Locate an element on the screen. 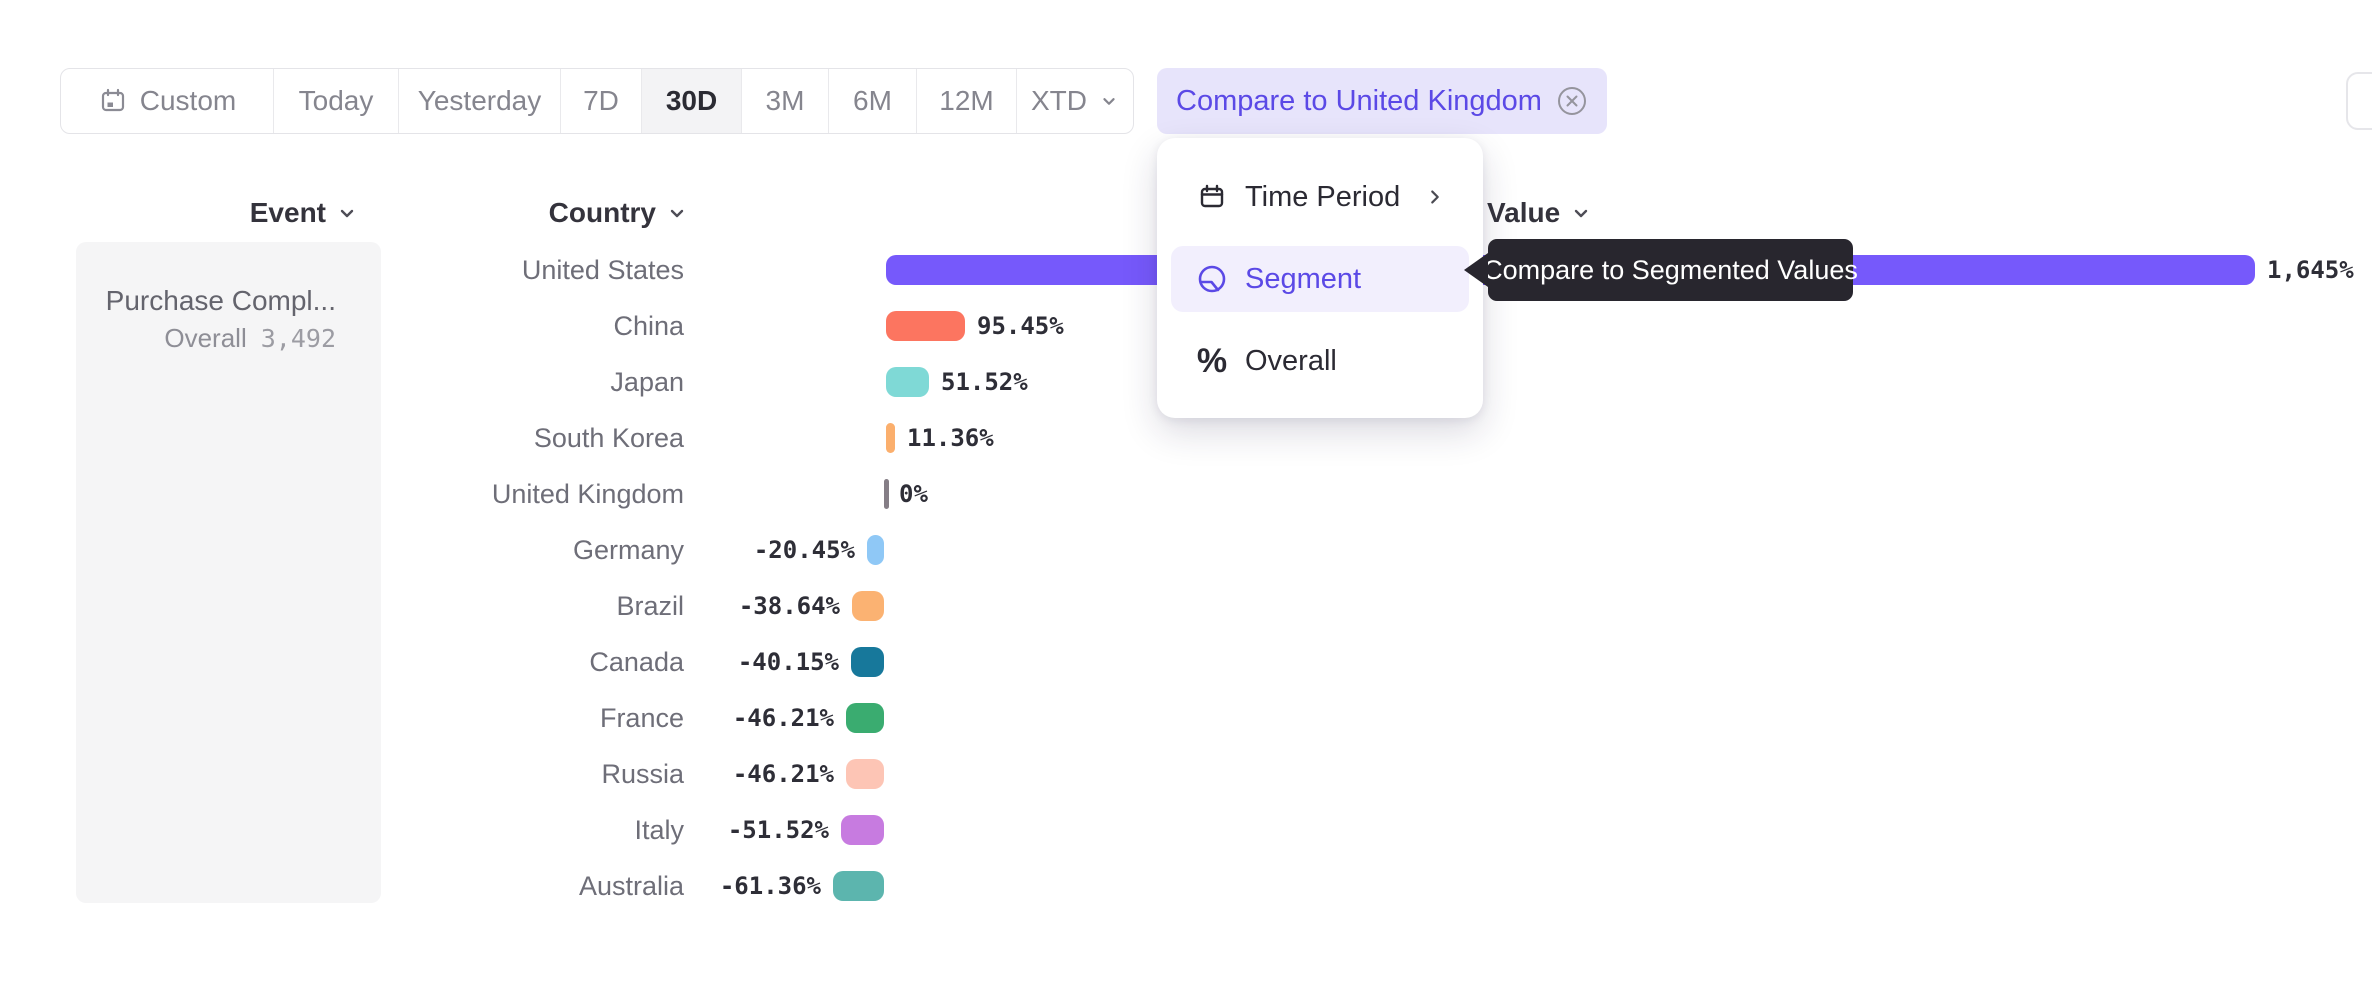  overall-value: 3,492 is located at coordinates (298, 338).